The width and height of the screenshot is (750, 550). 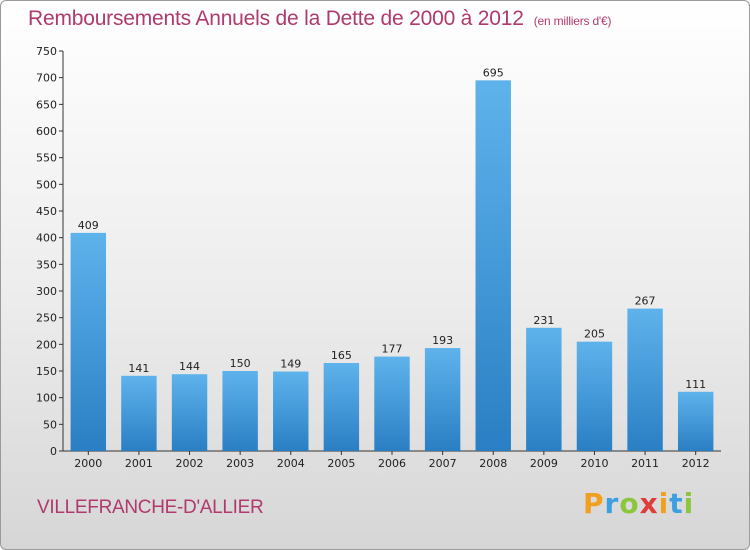 I want to click on y-tick-label: 300, so click(x=46, y=291).